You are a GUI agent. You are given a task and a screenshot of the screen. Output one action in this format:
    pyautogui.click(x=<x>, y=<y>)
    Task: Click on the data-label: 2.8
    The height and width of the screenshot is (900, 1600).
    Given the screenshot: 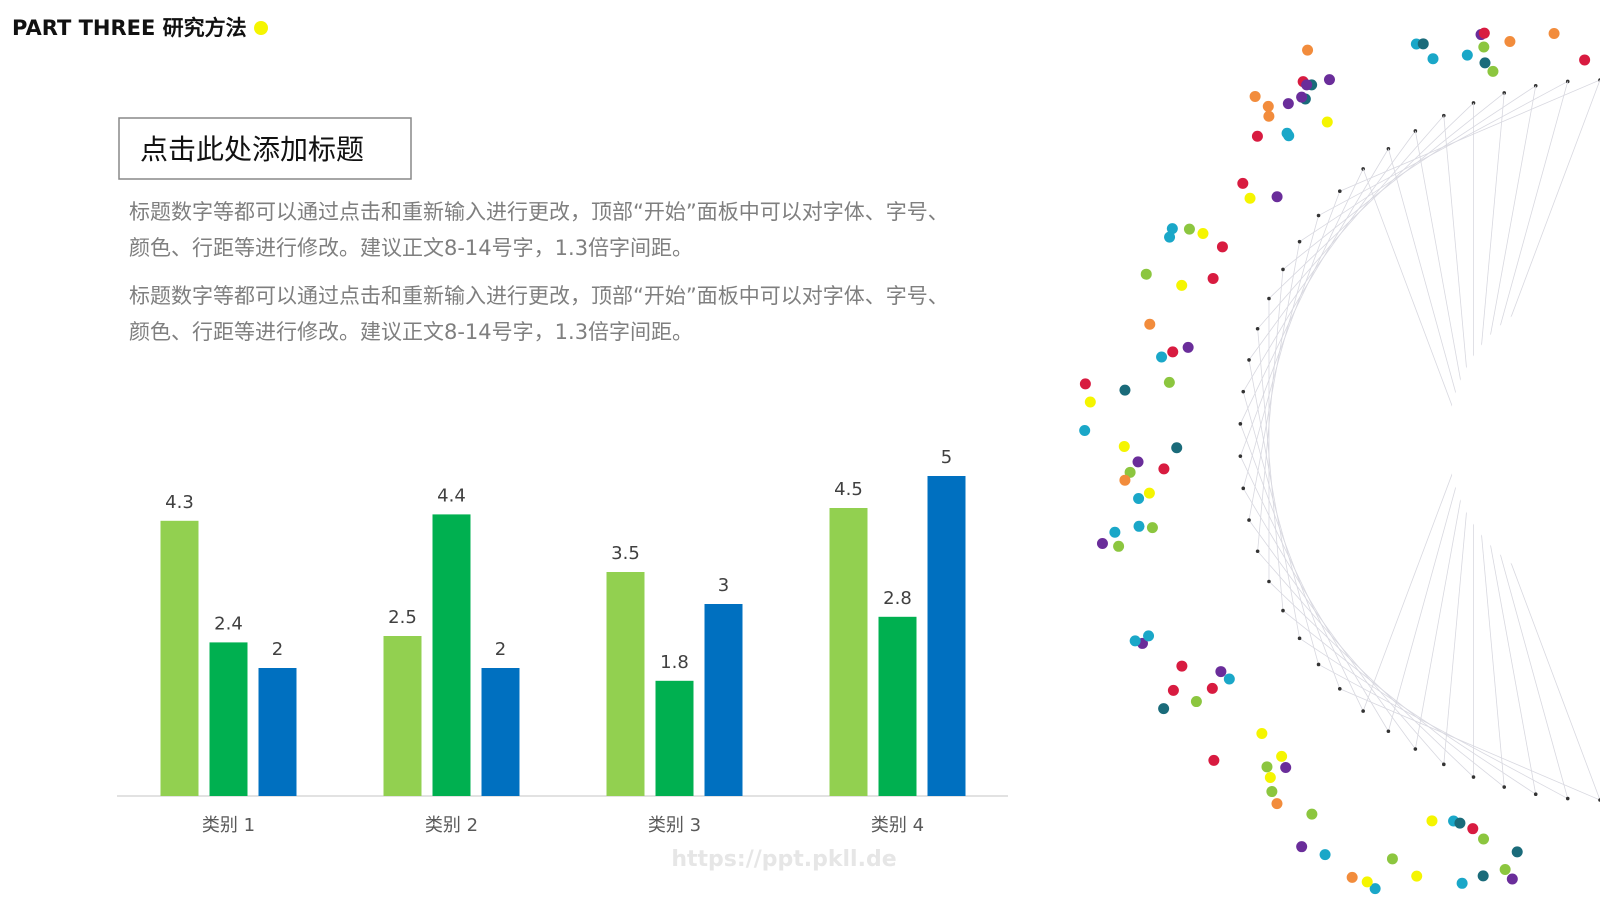 What is the action you would take?
    pyautogui.click(x=897, y=598)
    